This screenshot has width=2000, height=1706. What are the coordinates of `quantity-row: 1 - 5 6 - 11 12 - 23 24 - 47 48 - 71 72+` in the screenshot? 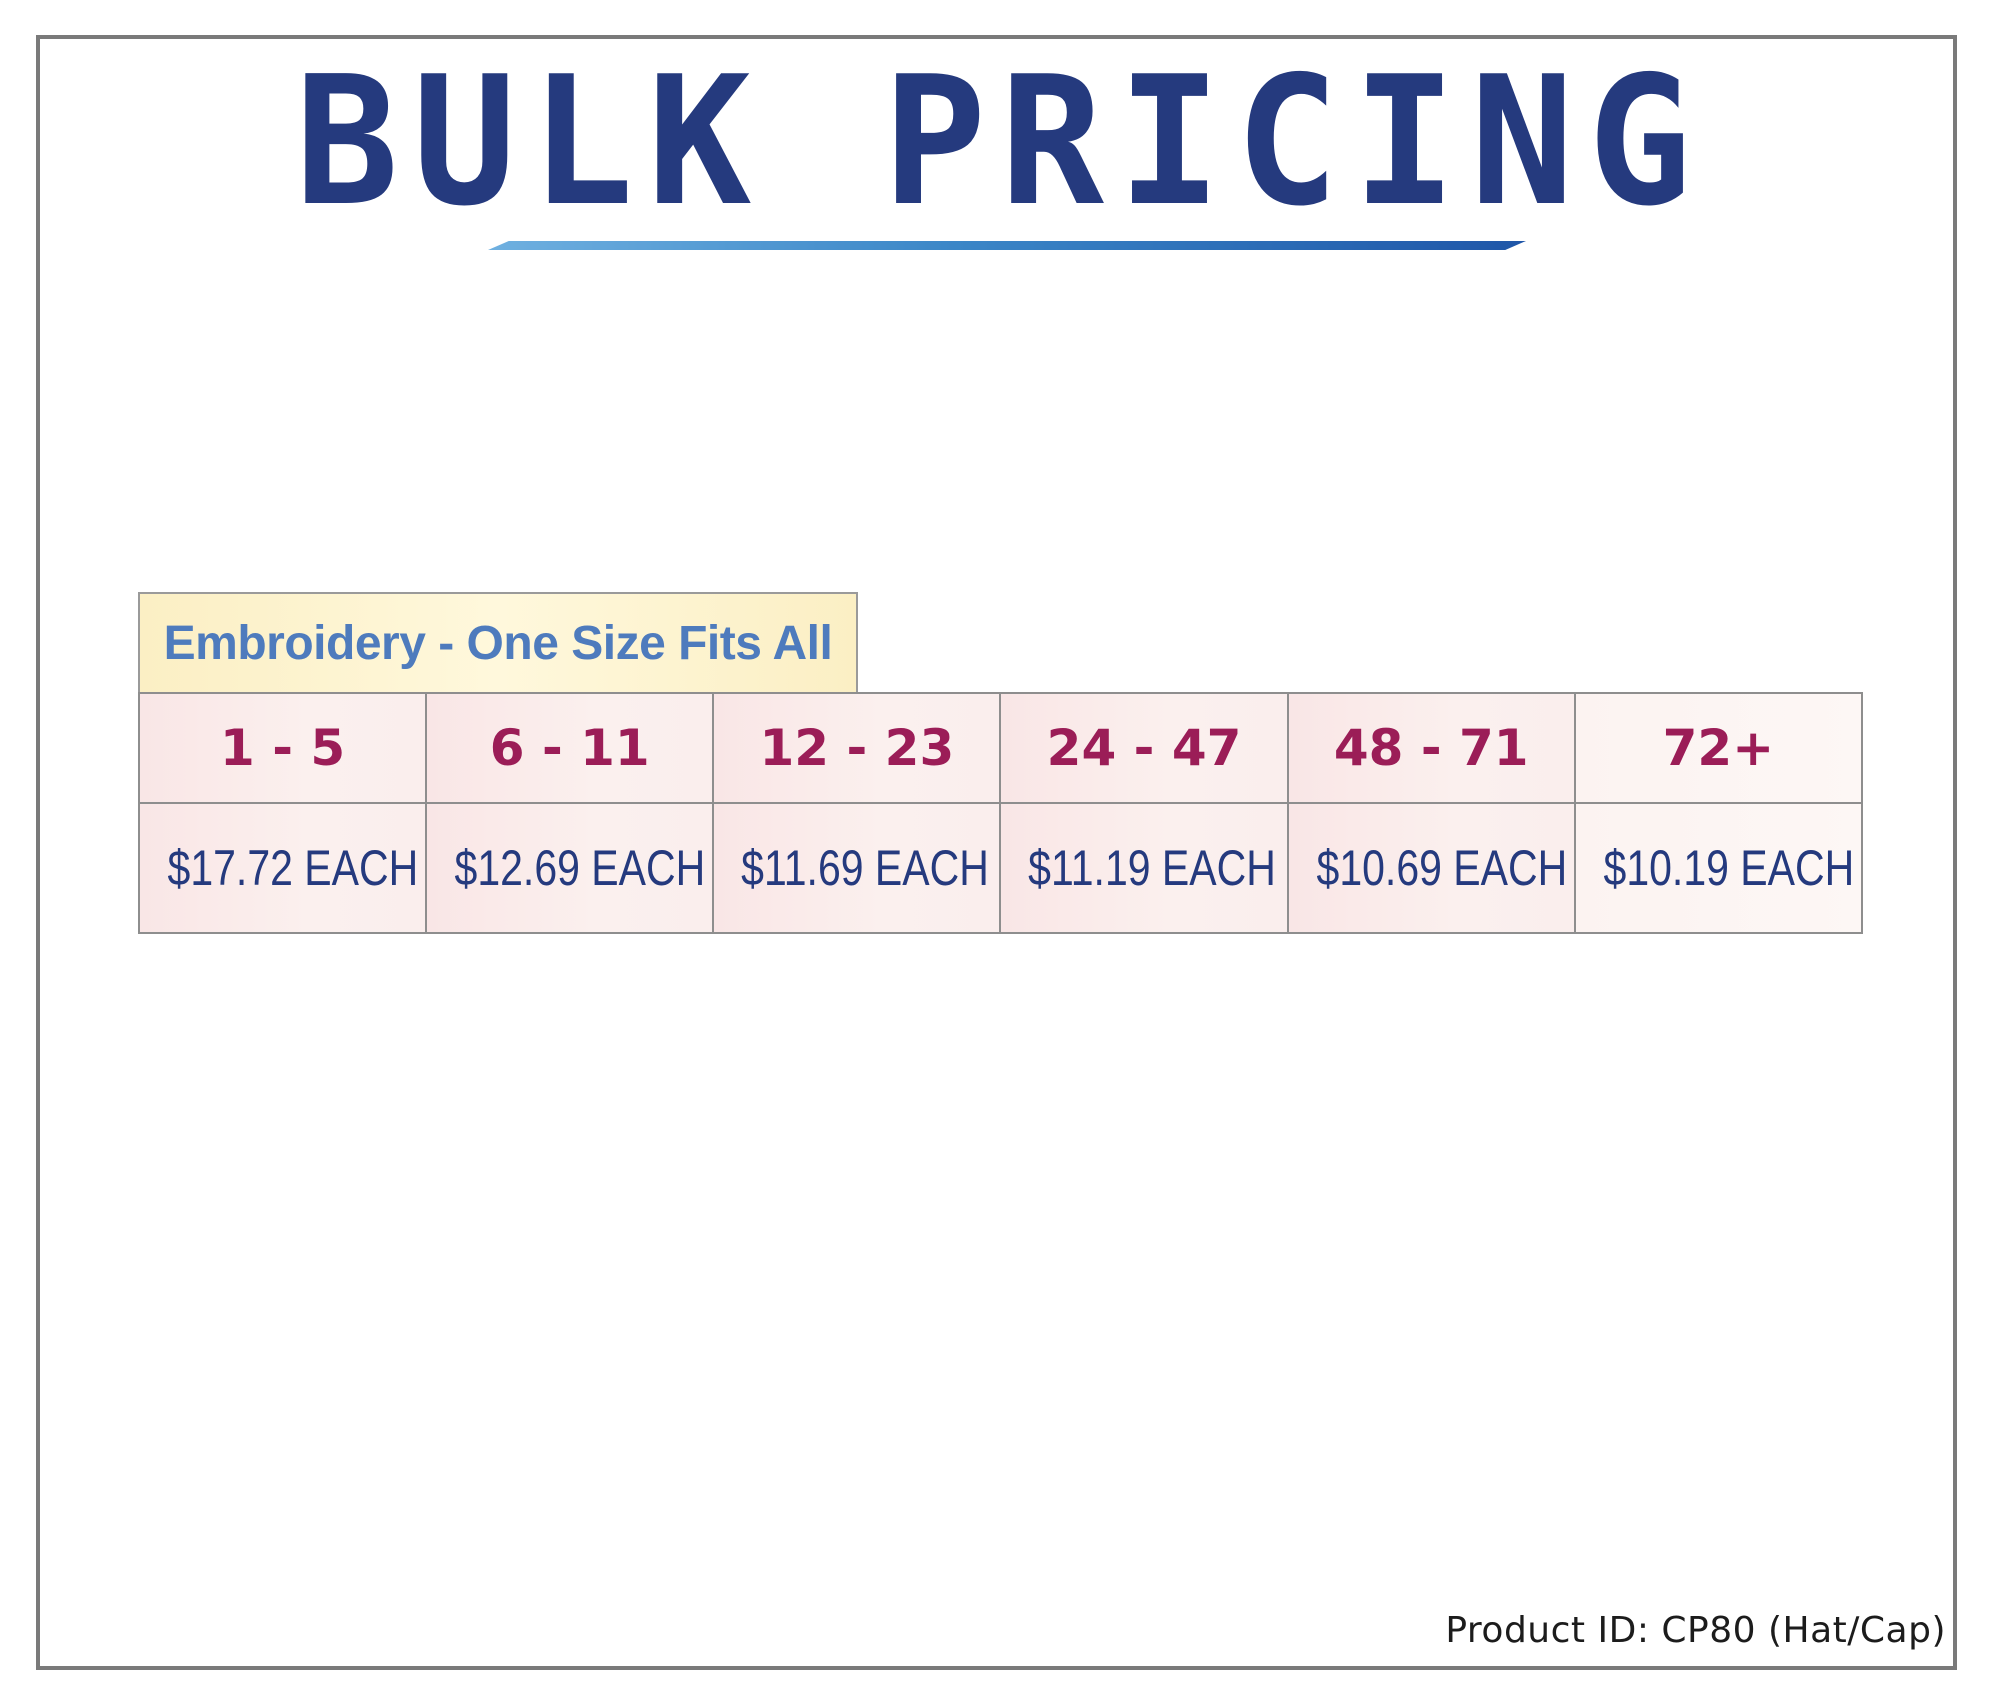 It's located at (1000, 748).